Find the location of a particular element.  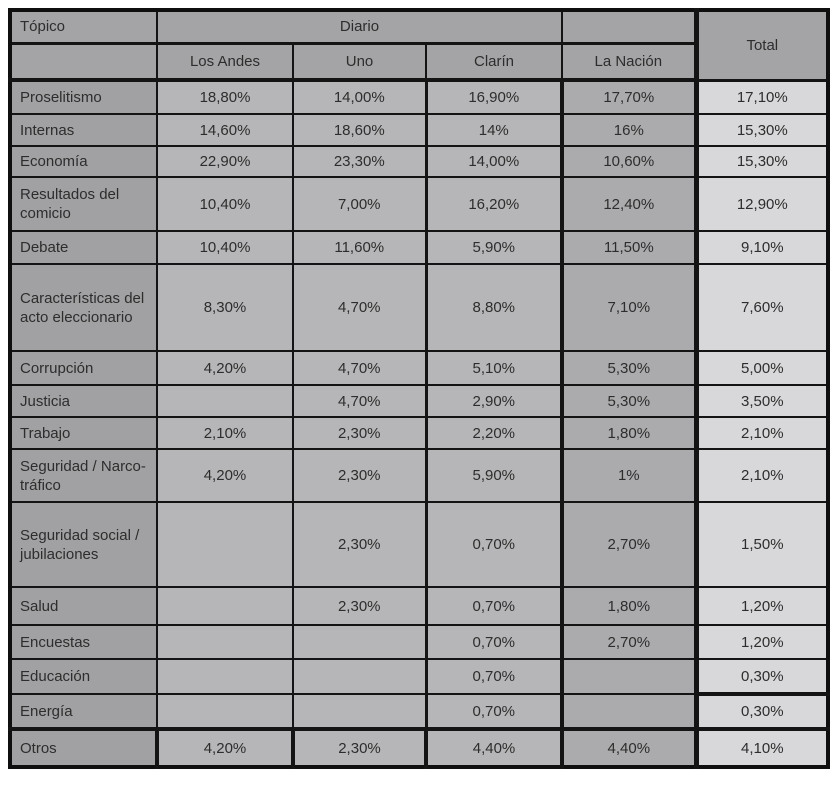

value-cell: 14,60% is located at coordinates (225, 130).